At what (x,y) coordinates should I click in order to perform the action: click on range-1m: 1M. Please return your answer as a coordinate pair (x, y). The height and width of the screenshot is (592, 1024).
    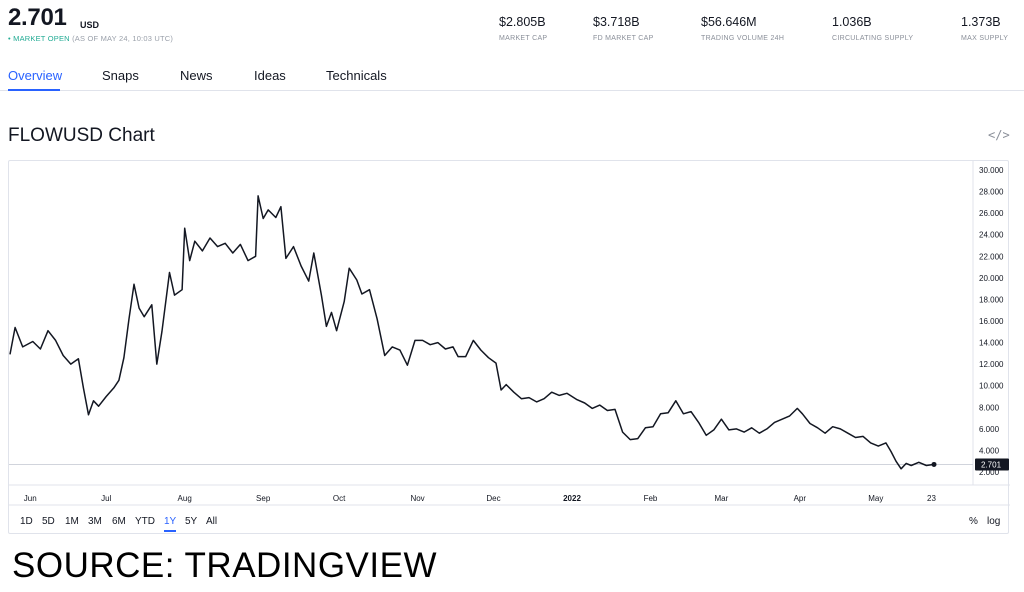
    Looking at the image, I should click on (72, 521).